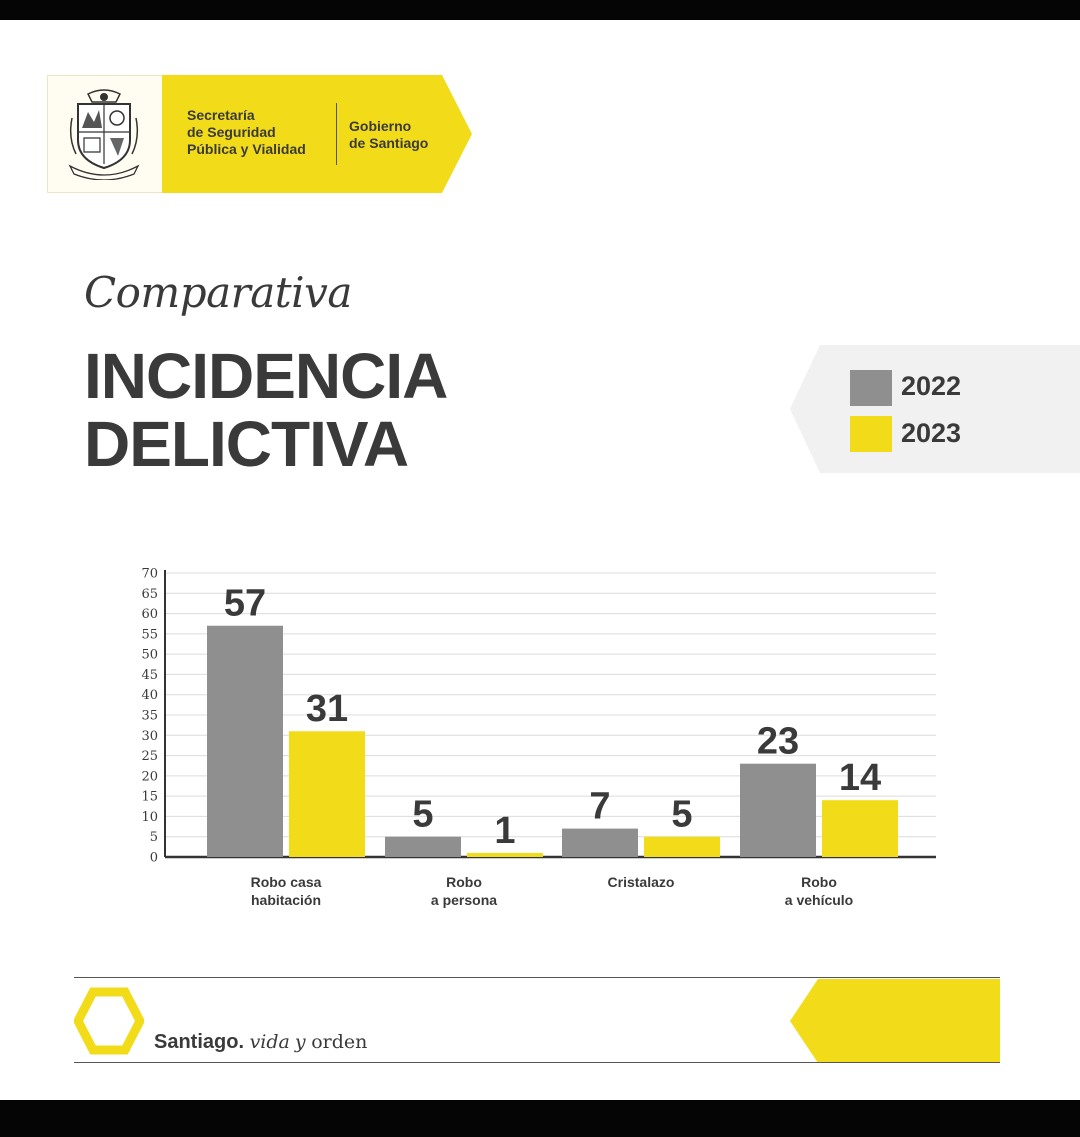 This screenshot has width=1080, height=1137. What do you see at coordinates (464, 900) in the screenshot?
I see `x-category-label: a persona` at bounding box center [464, 900].